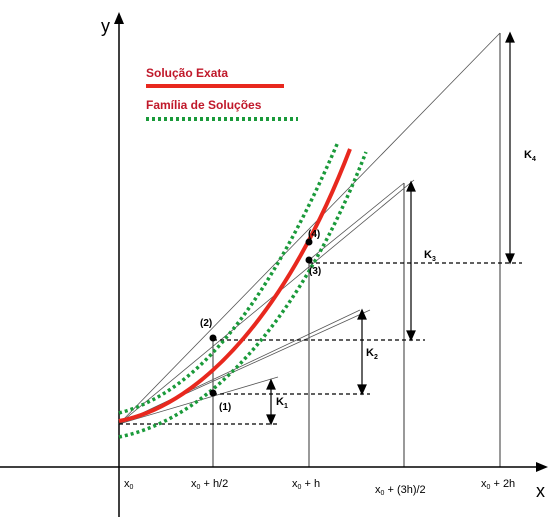 The width and height of the screenshot is (552, 517). Describe the element at coordinates (430, 256) in the screenshot. I see `k3-label: K3` at that location.